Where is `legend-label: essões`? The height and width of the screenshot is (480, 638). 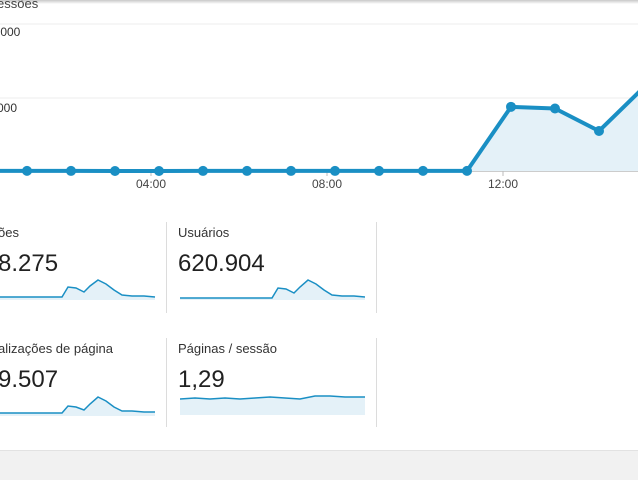 legend-label: essões is located at coordinates (19, 5).